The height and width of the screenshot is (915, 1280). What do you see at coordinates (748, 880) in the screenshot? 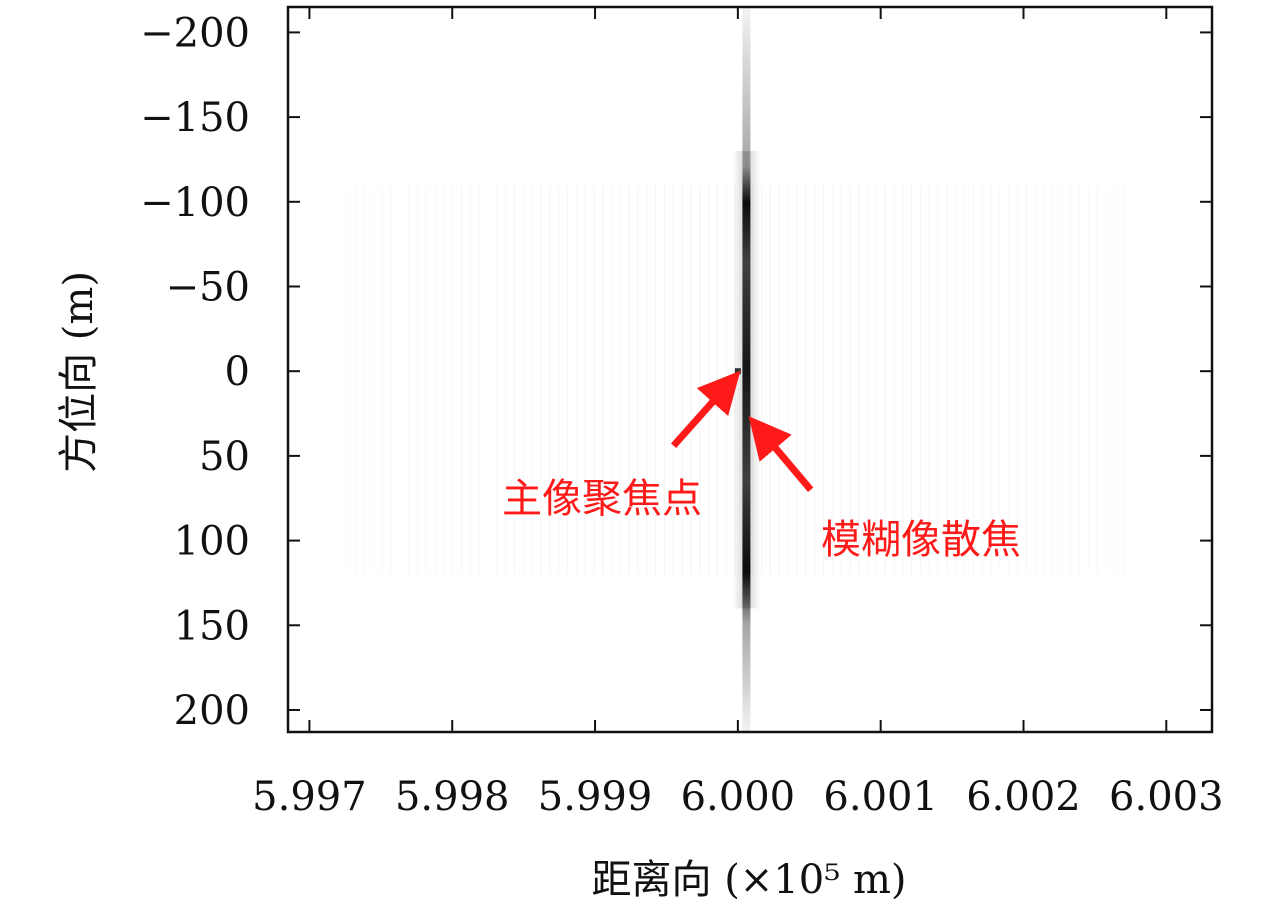
I see `x-axis-title: 距离向 (×10⁵ m)` at bounding box center [748, 880].